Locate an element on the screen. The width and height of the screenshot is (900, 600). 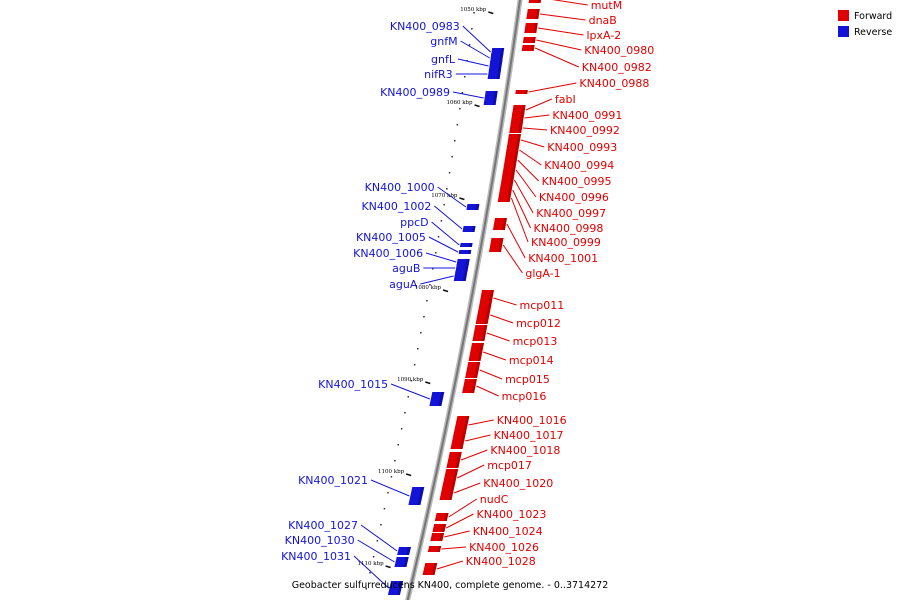
forward-gene-label: mcp017 is located at coordinates (509, 465).